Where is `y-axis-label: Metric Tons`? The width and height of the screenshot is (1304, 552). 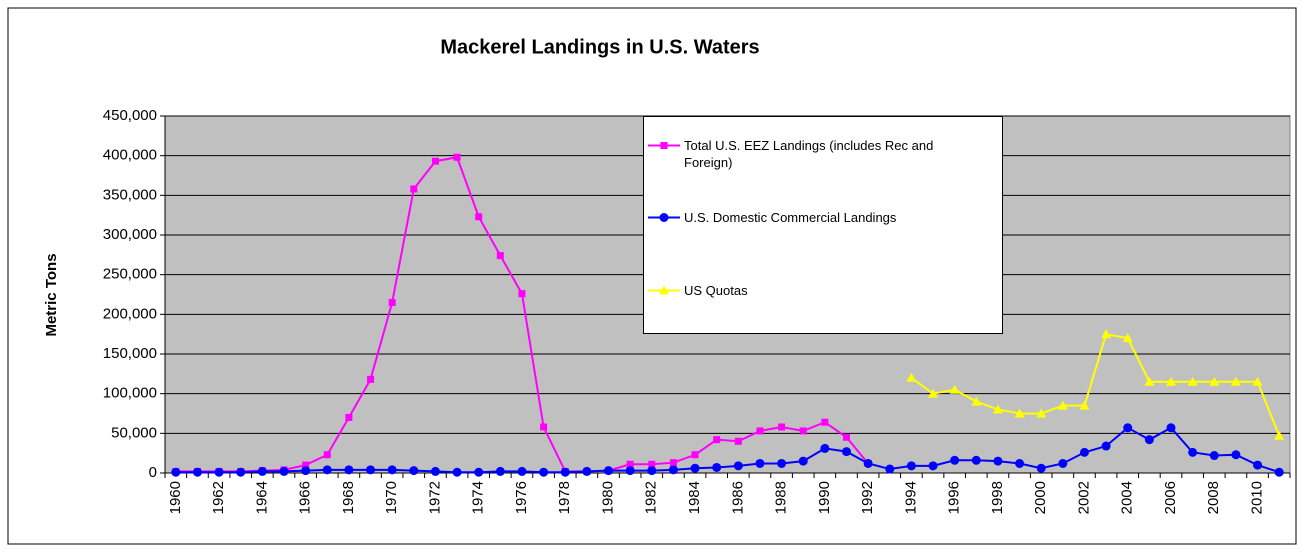
y-axis-label: Metric Tons is located at coordinates (51, 294).